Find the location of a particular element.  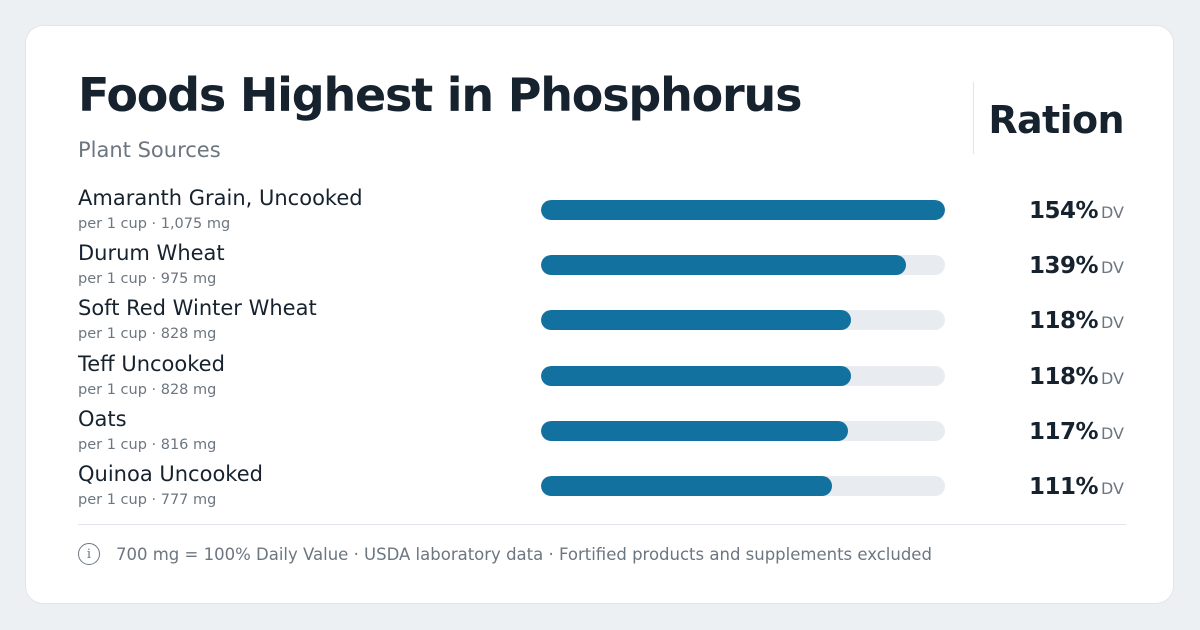

percent-dv-value: 154% is located at coordinates (1063, 211).